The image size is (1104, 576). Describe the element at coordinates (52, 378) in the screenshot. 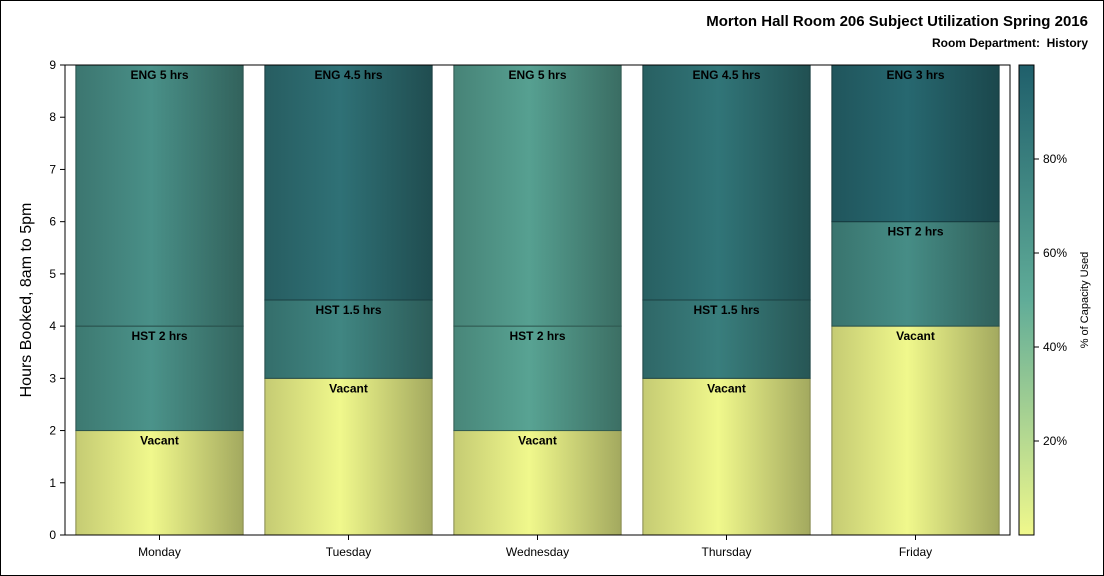

I see `y-tick-label: 3` at that location.